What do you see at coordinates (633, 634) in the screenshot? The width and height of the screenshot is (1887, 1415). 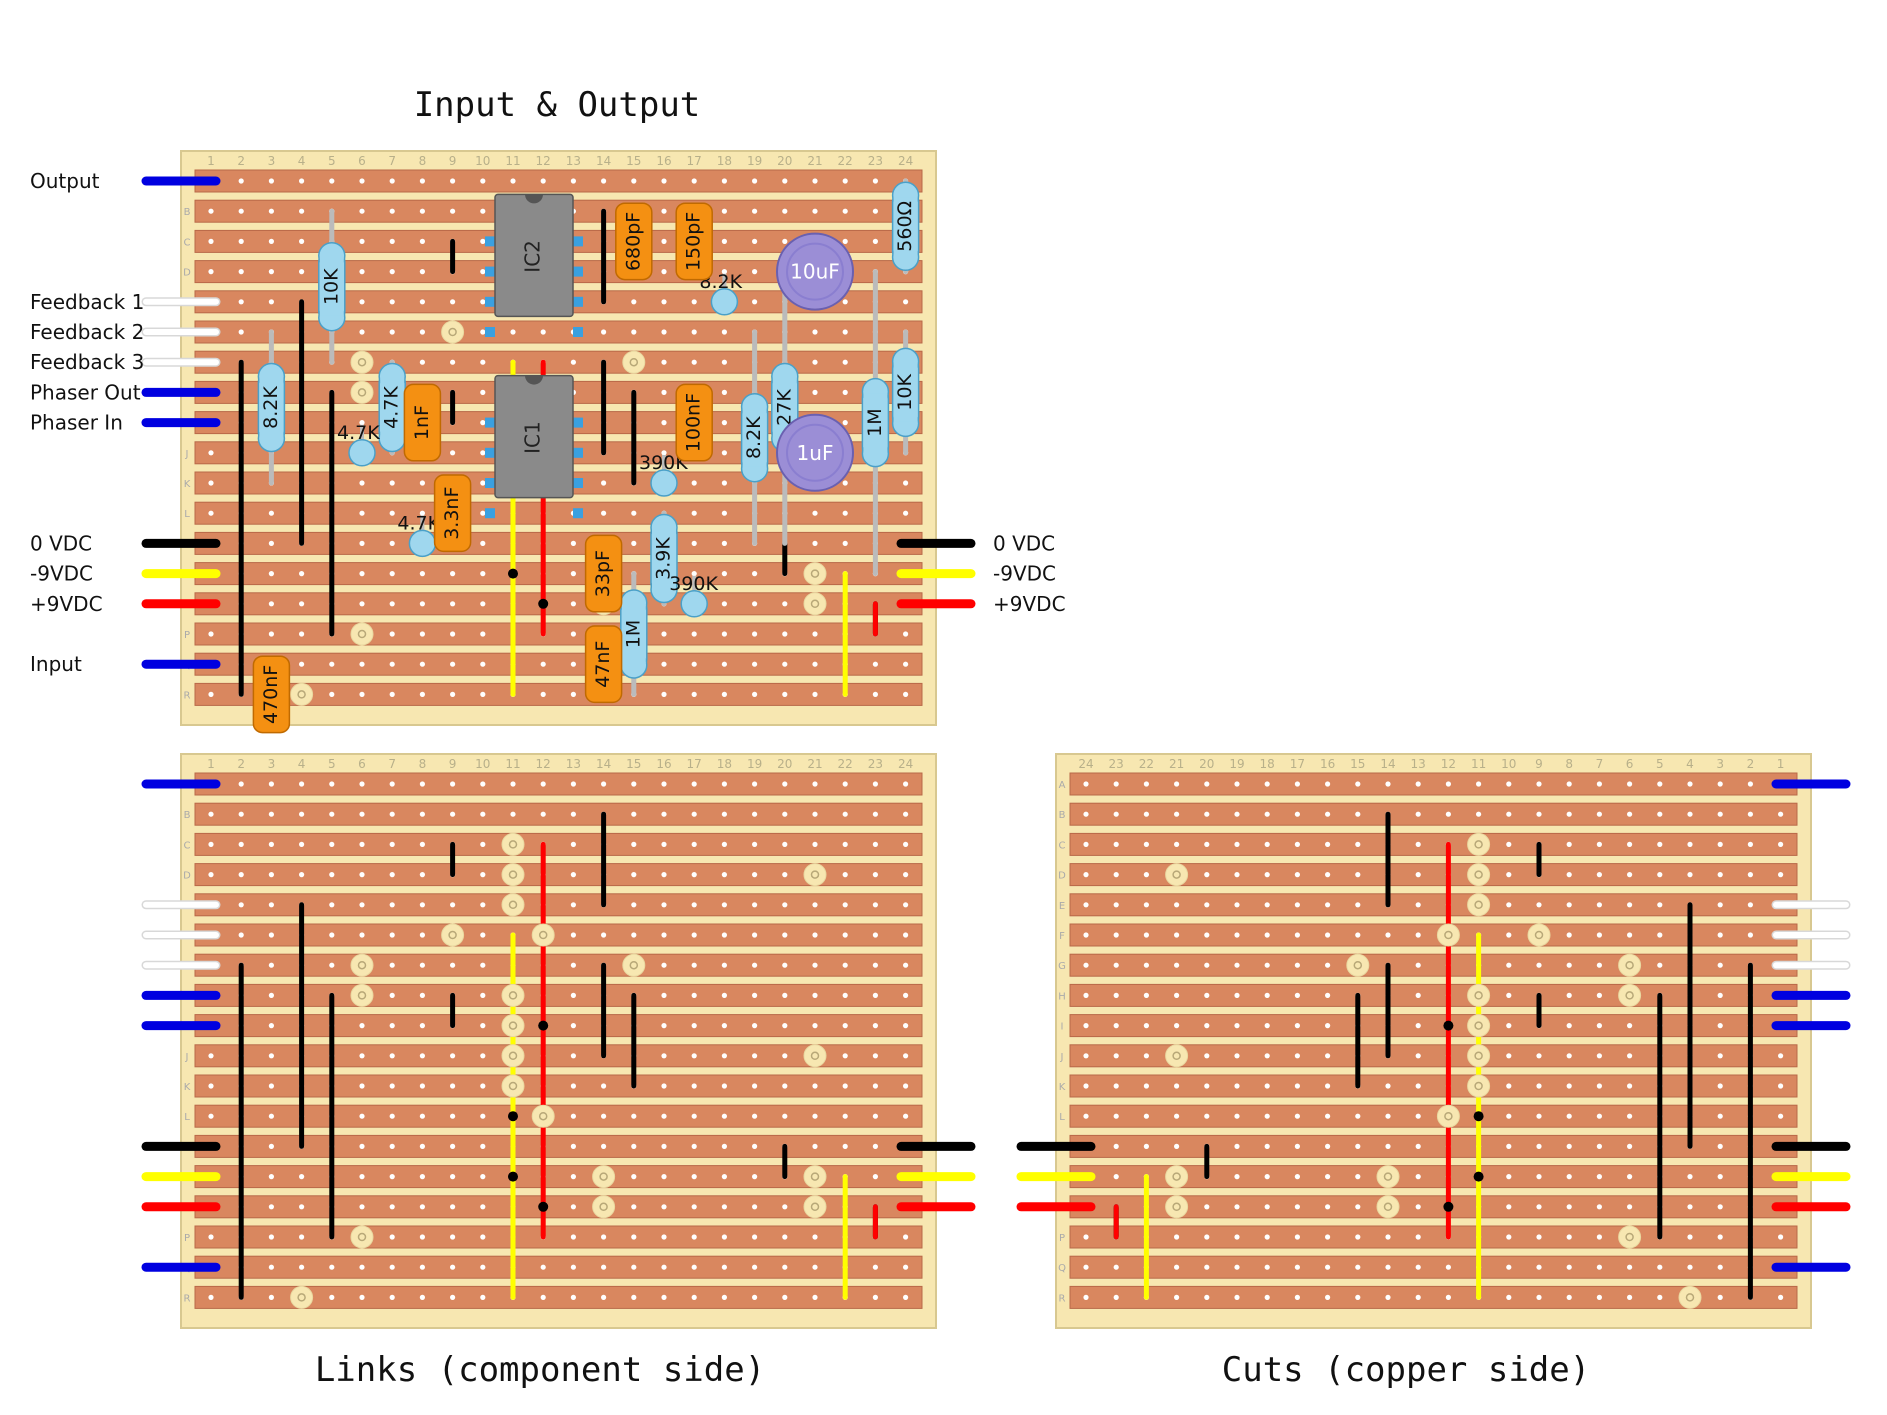 I see `resistor-label: 1M` at bounding box center [633, 634].